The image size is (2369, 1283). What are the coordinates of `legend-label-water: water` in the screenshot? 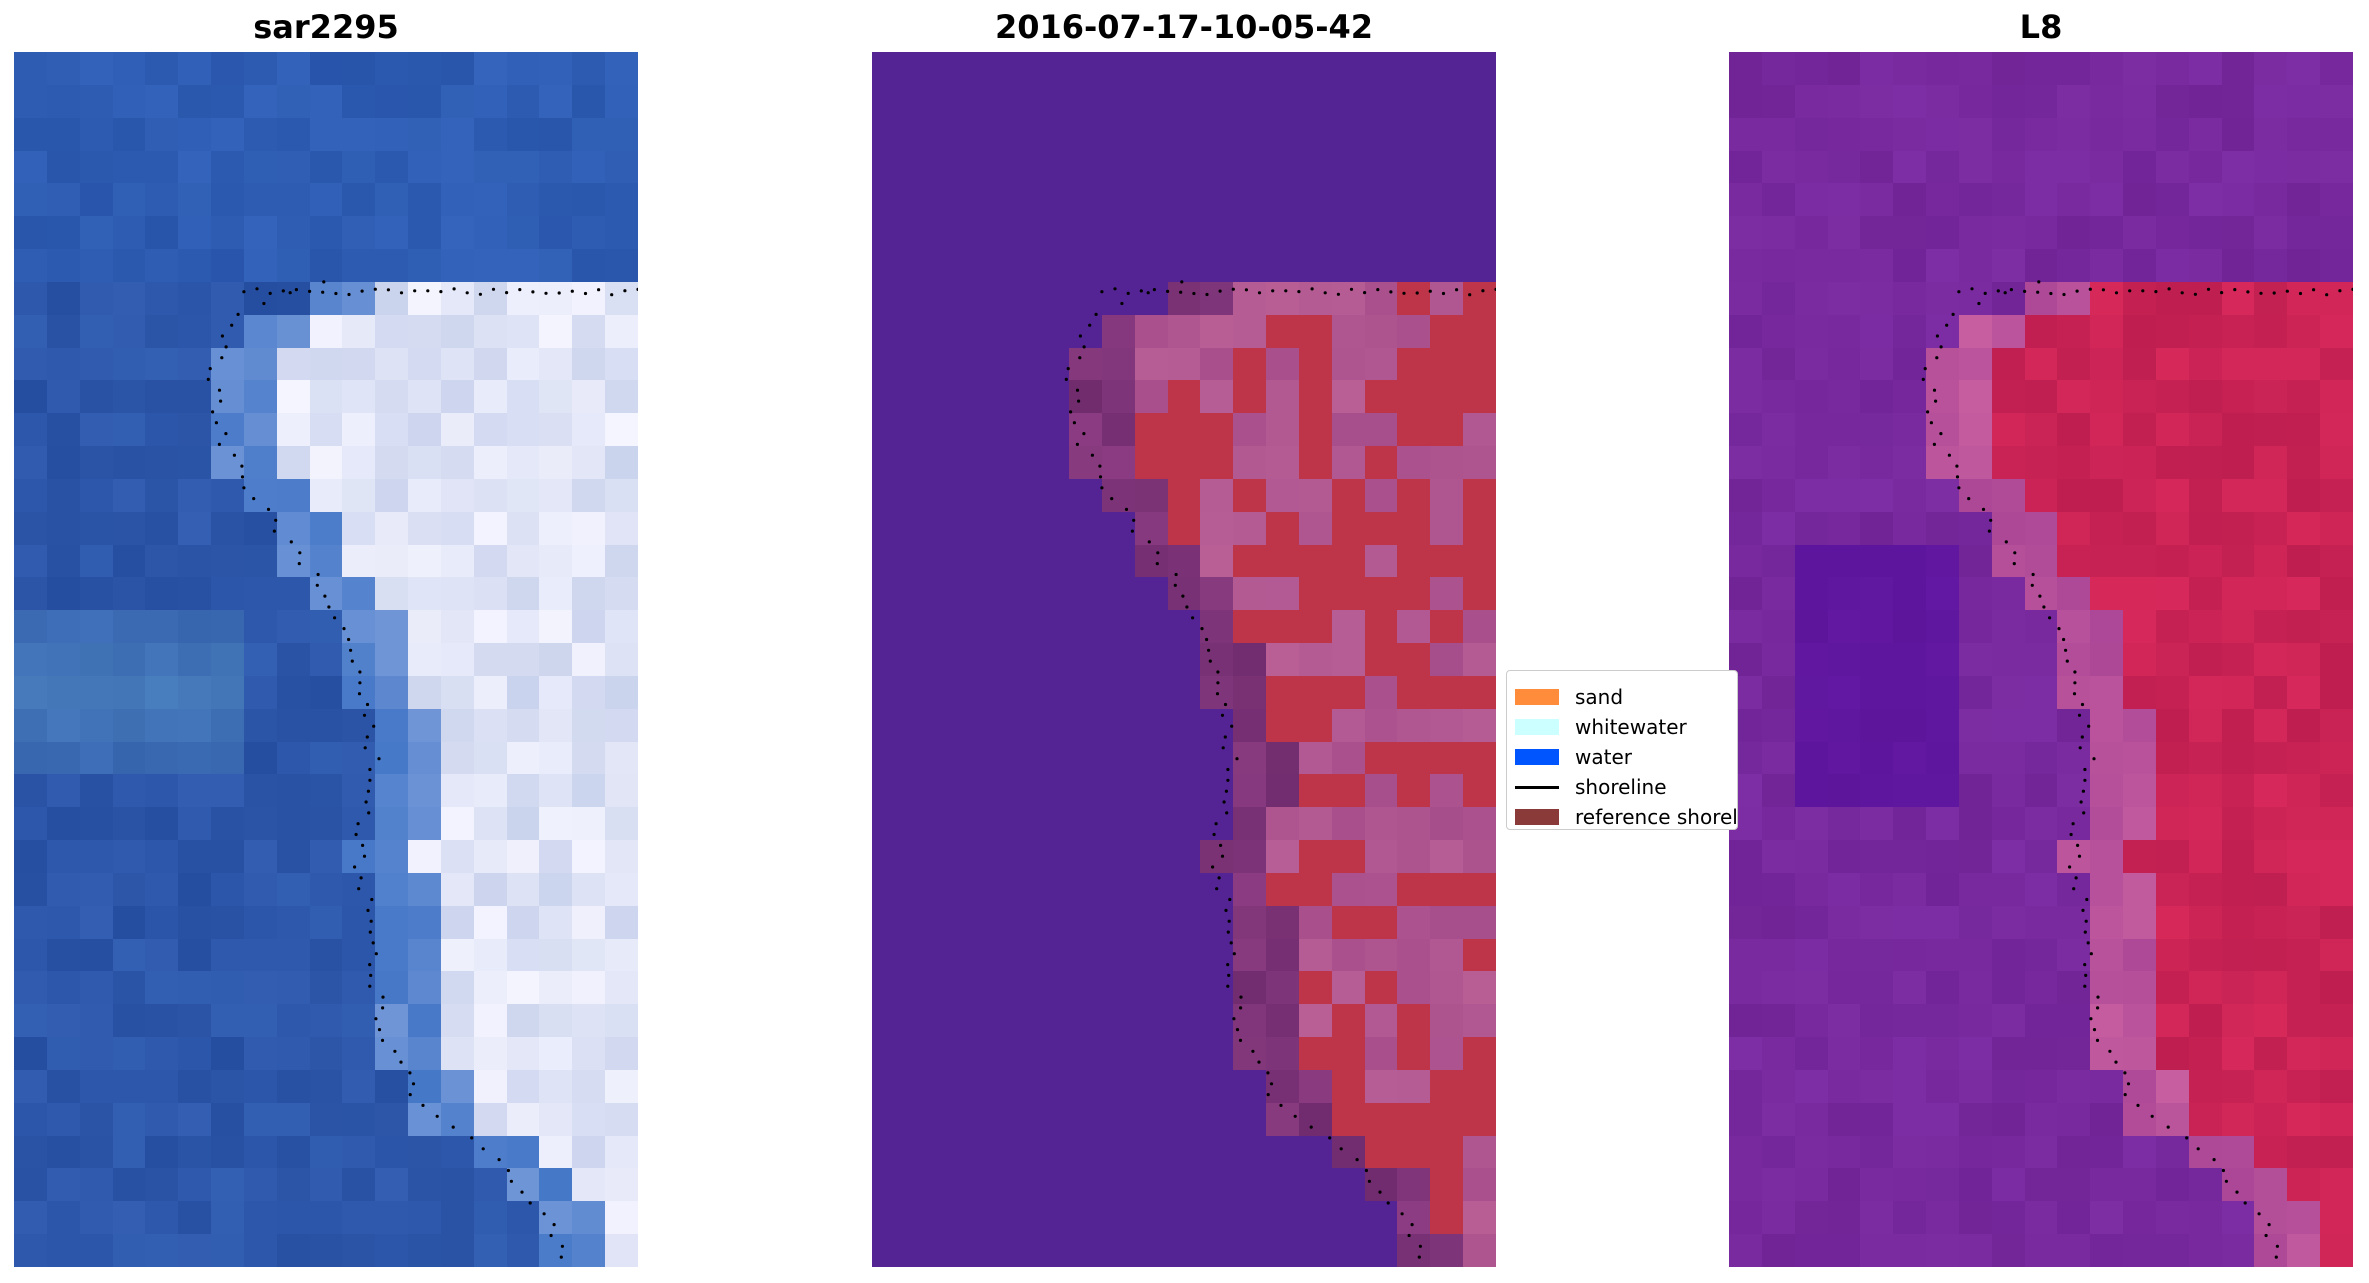 It's located at (1603, 757).